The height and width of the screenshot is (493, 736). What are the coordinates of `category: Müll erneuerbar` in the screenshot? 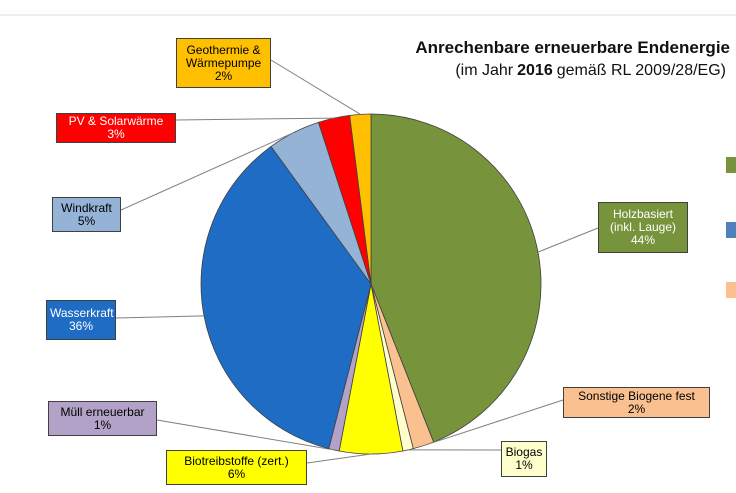 It's located at (102, 411).